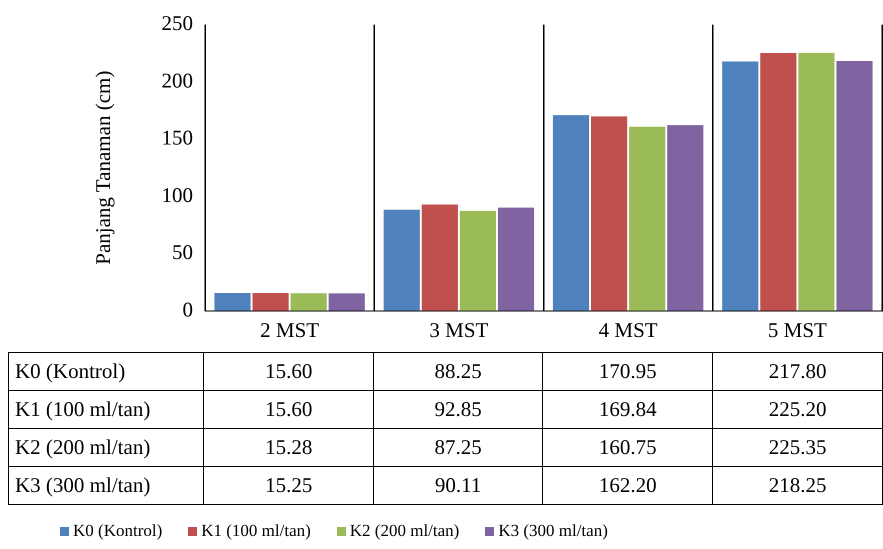 This screenshot has height=549, width=883. What do you see at coordinates (177, 194) in the screenshot?
I see `y-tick-label: 100` at bounding box center [177, 194].